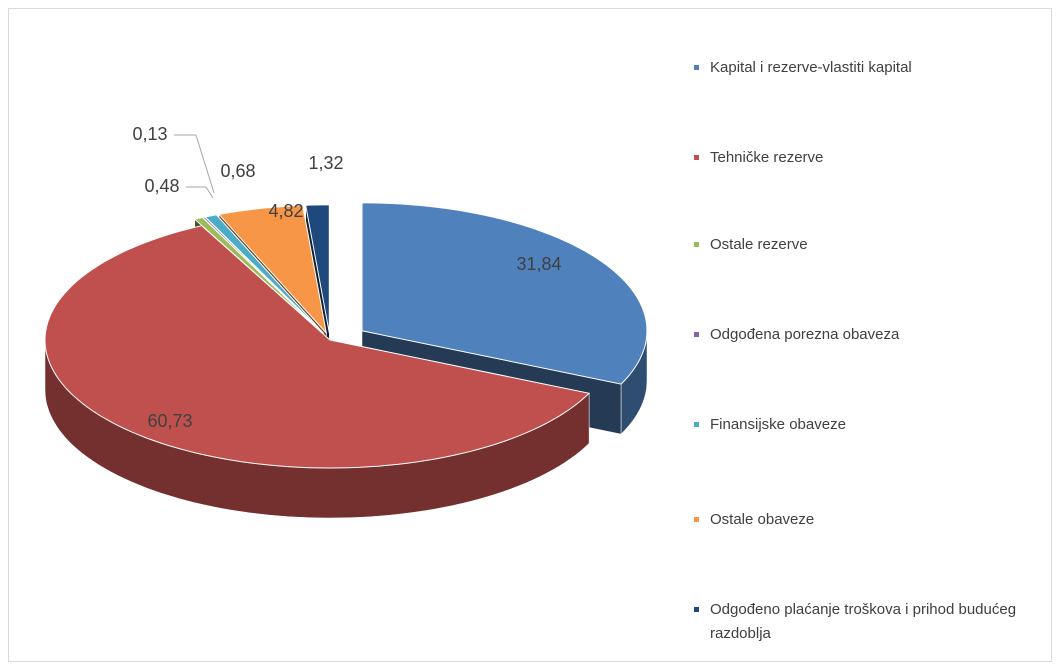  Describe the element at coordinates (866, 520) in the screenshot. I see `legend-item: Ostale obaveze` at that location.